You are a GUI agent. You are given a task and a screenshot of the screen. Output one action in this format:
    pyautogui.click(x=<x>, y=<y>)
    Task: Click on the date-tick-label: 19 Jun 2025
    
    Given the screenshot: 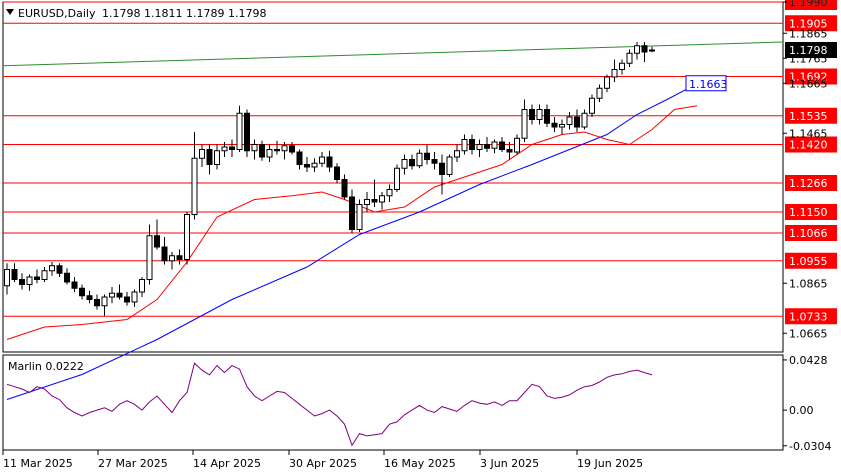 What is the action you would take?
    pyautogui.click(x=610, y=463)
    